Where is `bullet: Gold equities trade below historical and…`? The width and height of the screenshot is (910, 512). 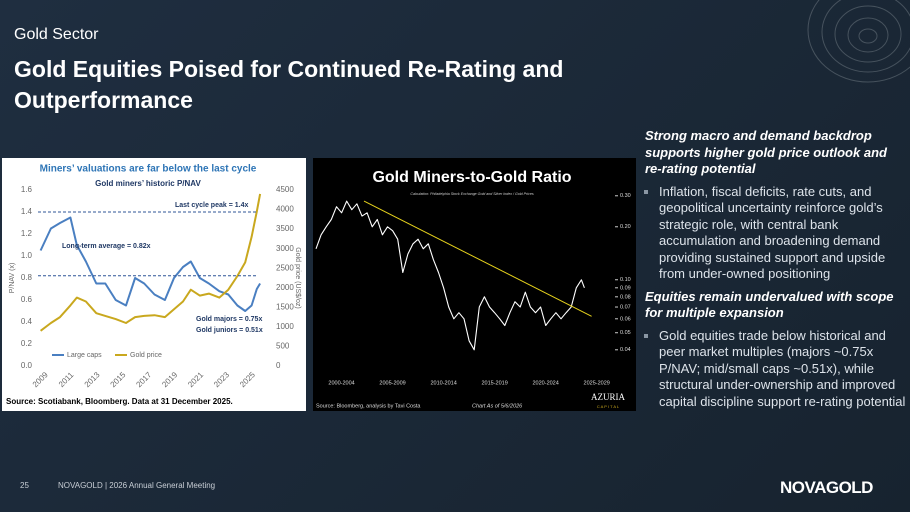
bullet: Gold equities trade below historical and… is located at coordinates (783, 369).